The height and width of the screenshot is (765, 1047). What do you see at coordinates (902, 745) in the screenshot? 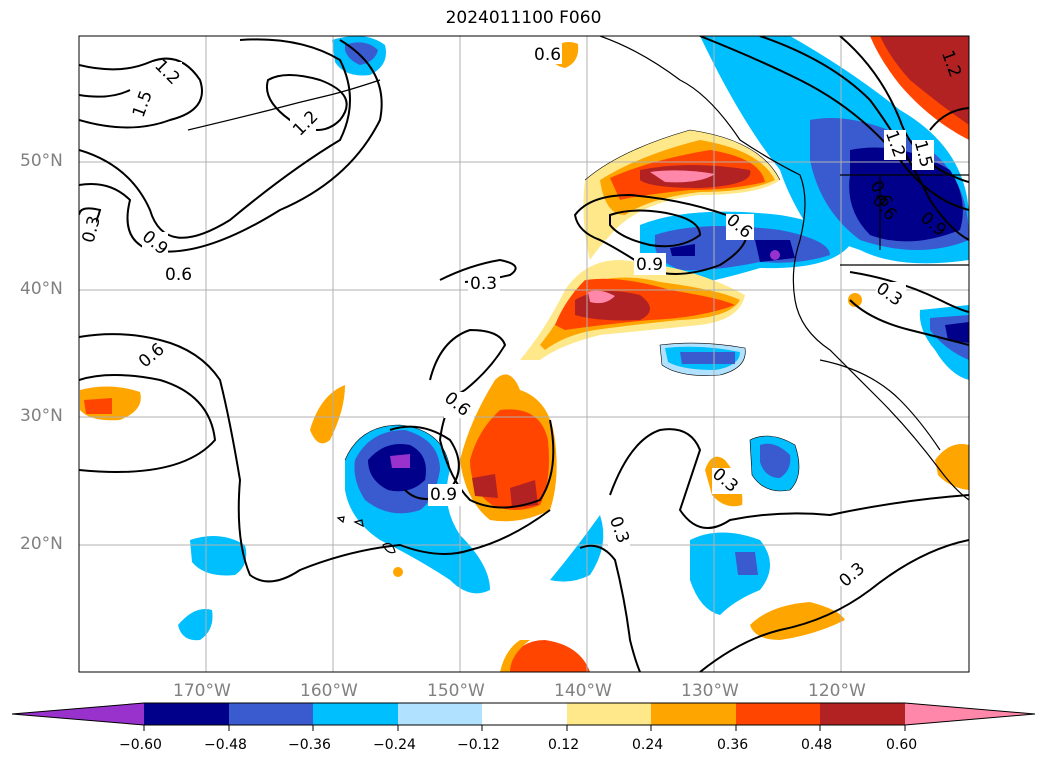
I see `colorbar-tick-label: 0.60` at bounding box center [902, 745].